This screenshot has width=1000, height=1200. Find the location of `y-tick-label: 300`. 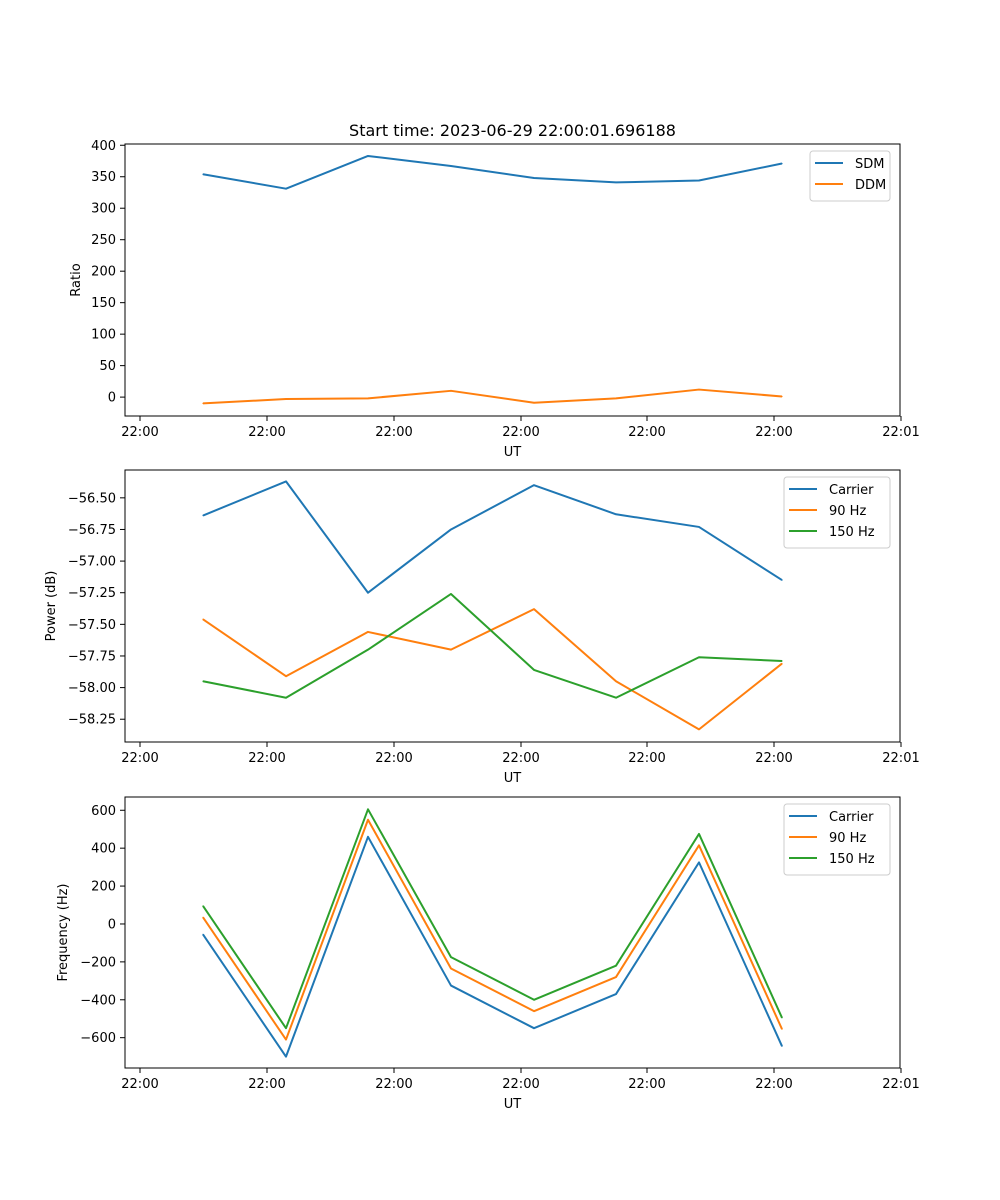

y-tick-label: 300 is located at coordinates (103, 209).